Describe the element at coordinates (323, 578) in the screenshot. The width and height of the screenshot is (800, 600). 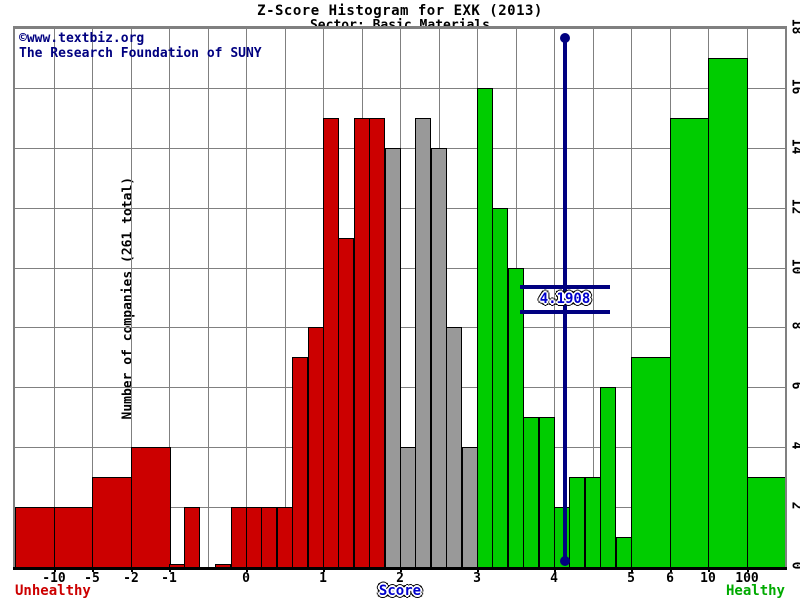
I see `x-tick-label: 1` at that location.